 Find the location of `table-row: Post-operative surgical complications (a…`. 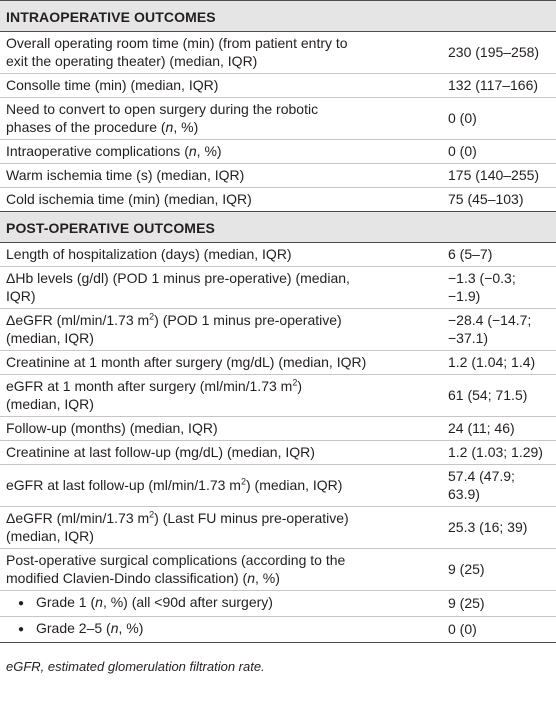

table-row: Post-operative surgical complications (a… is located at coordinates (278, 569).